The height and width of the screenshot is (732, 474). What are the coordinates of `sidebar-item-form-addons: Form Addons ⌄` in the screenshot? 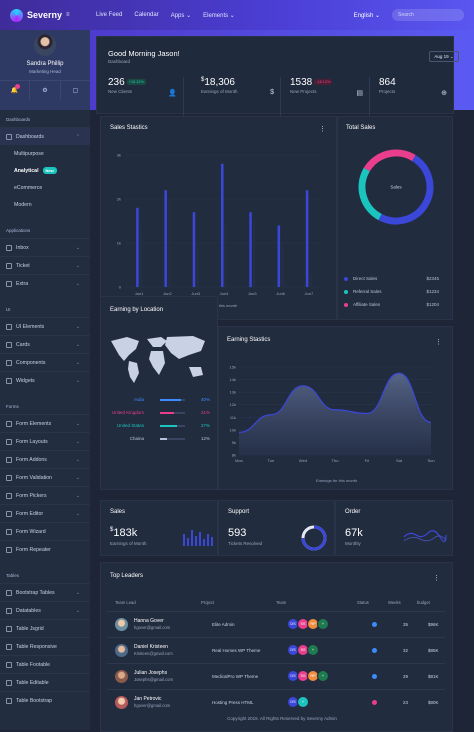 It's located at (45, 459).